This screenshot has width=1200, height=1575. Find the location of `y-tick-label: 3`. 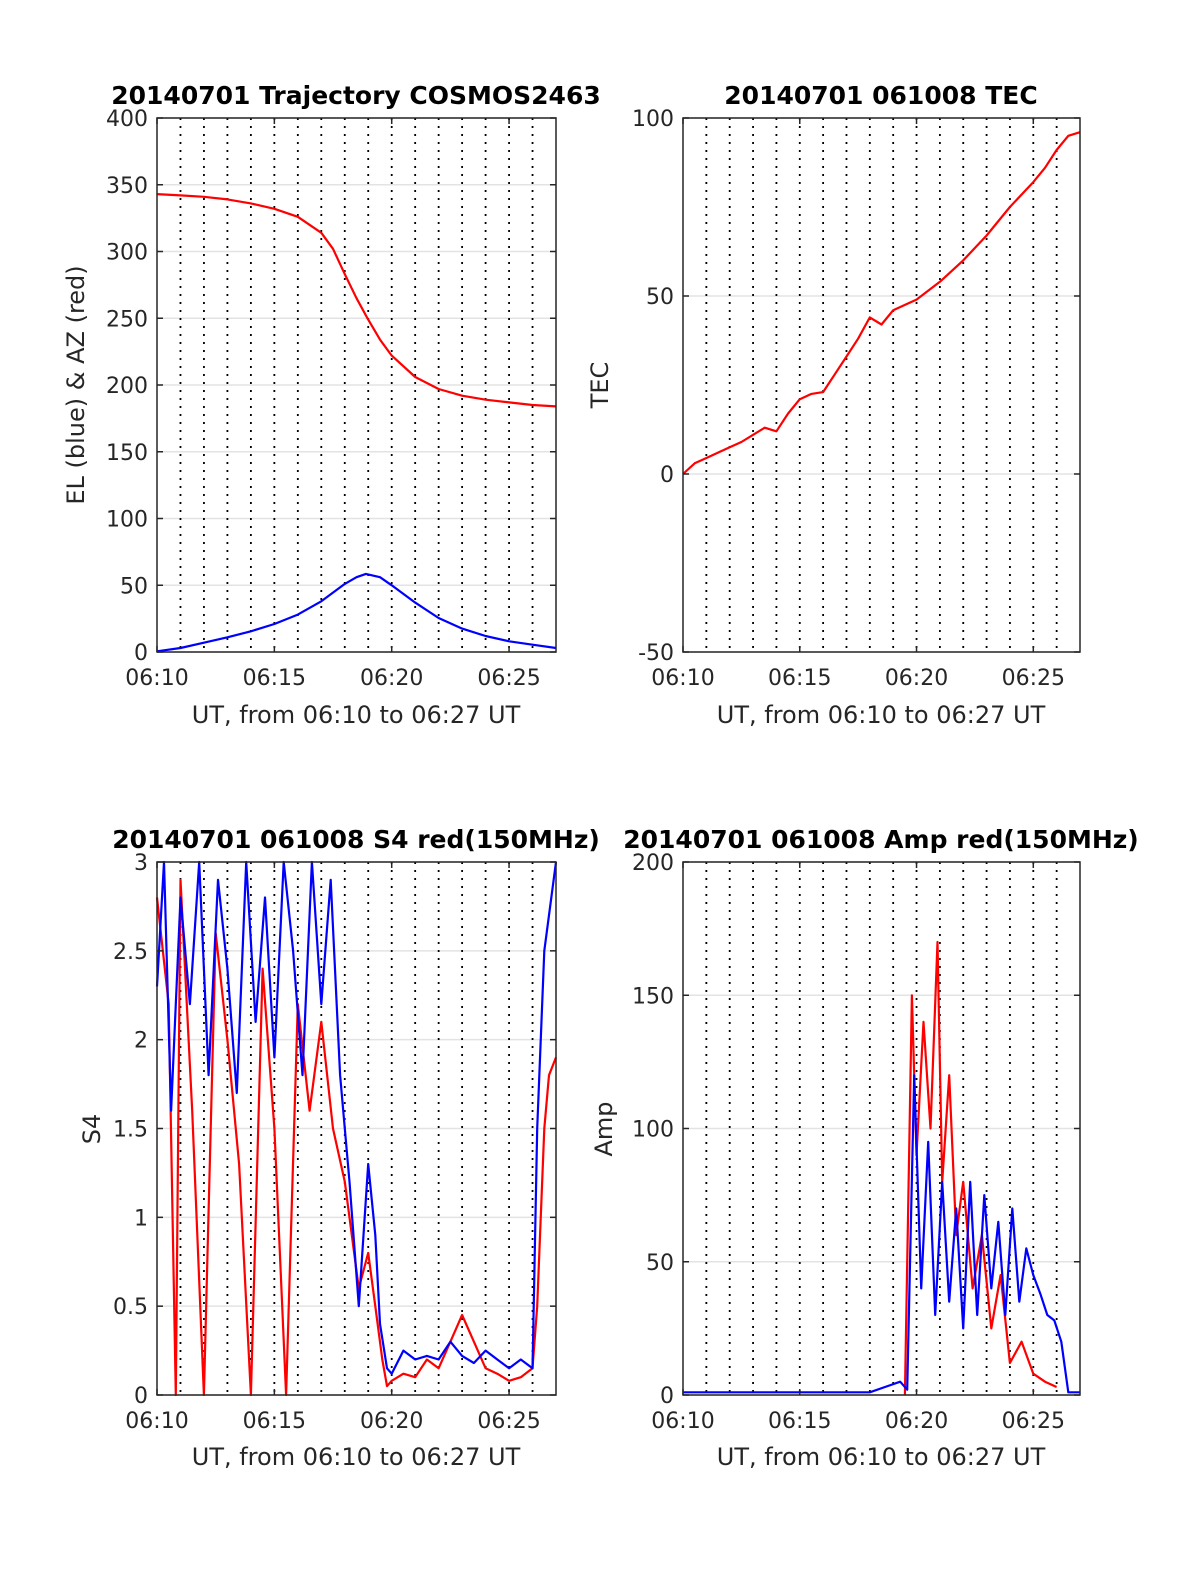

y-tick-label: 3 is located at coordinates (141, 863).